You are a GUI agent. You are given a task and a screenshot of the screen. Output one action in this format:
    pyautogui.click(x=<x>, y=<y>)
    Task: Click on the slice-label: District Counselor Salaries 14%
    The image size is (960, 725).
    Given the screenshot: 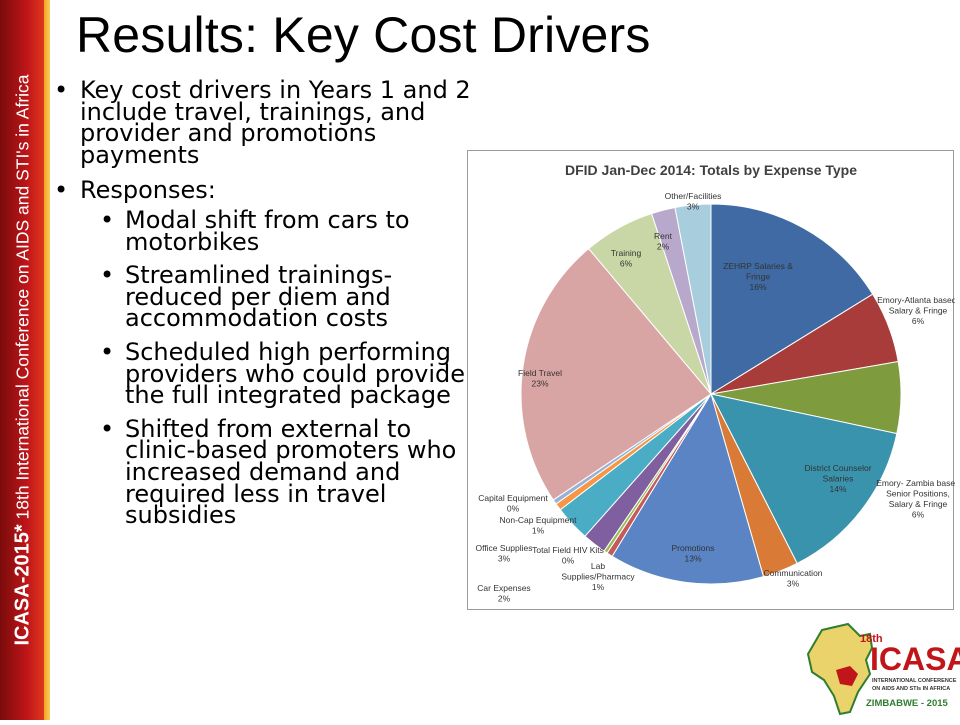 What is the action you would take?
    pyautogui.click(x=837, y=478)
    